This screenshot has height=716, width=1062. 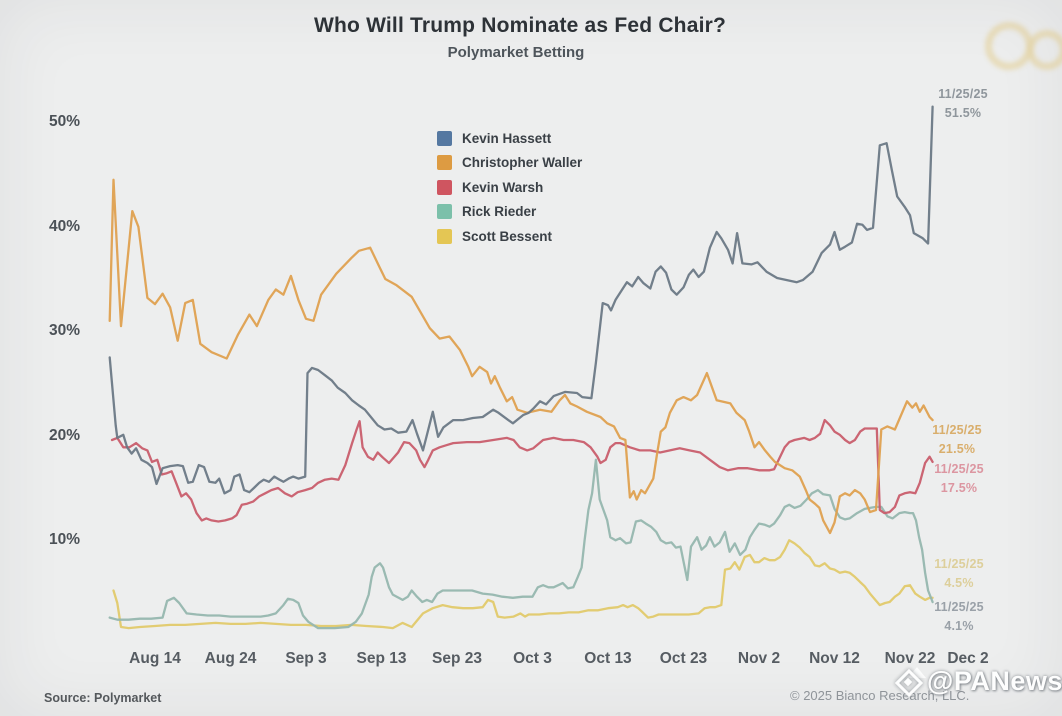 I want to click on legend-label: Scott Bessent, so click(x=507, y=236).